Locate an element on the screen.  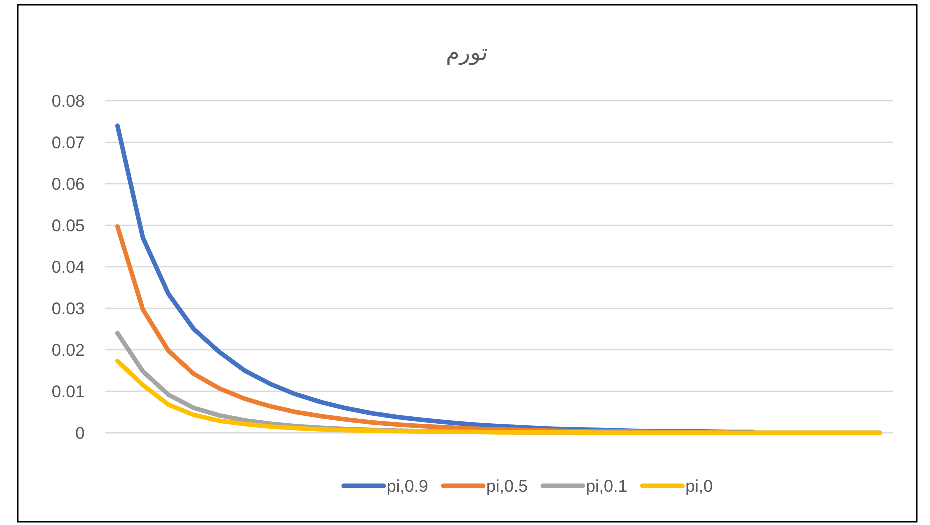
y-tick-label: 0.08 is located at coordinates (68, 101).